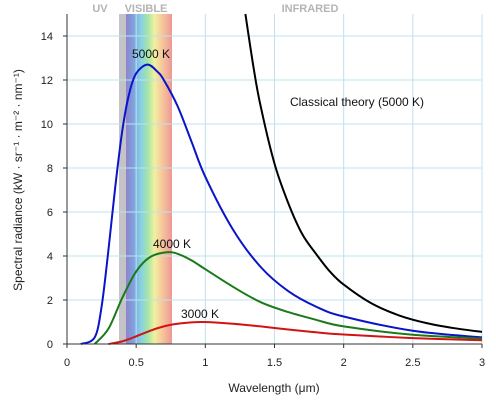  What do you see at coordinates (295, 332) in the screenshot?
I see `curve-3000-k` at bounding box center [295, 332].